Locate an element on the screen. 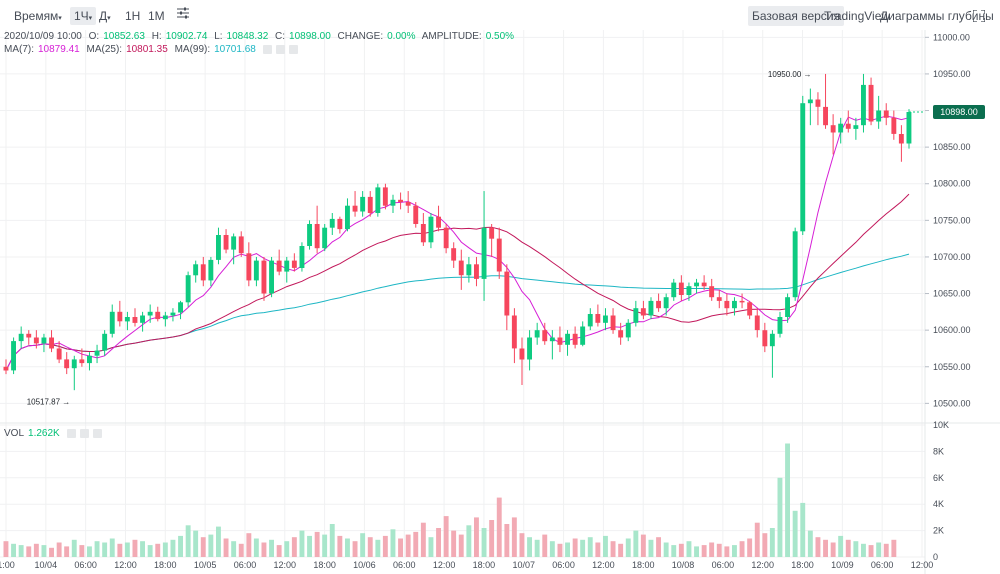 The image size is (1000, 574). settings-indicator-icon is located at coordinates (280, 49).